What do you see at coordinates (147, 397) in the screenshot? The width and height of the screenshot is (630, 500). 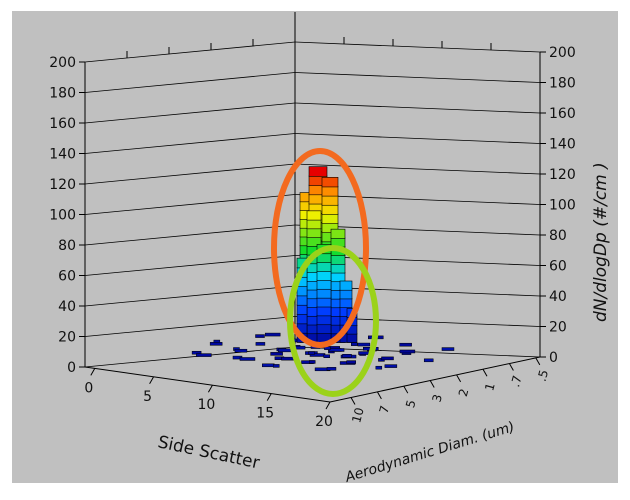 I see `x-tick-label: 5` at bounding box center [147, 397].